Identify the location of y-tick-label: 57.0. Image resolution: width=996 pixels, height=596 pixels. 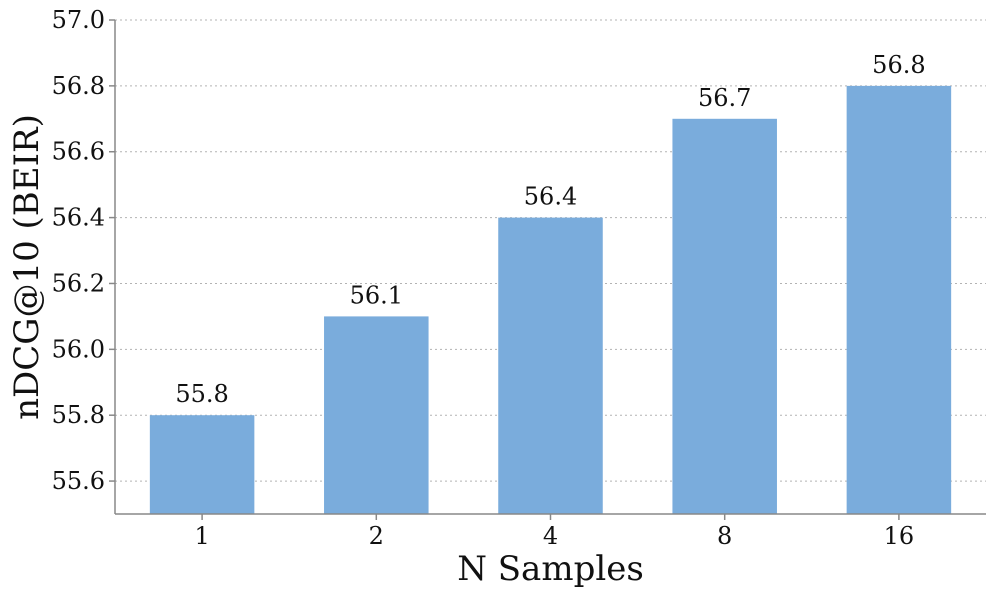
(78, 20).